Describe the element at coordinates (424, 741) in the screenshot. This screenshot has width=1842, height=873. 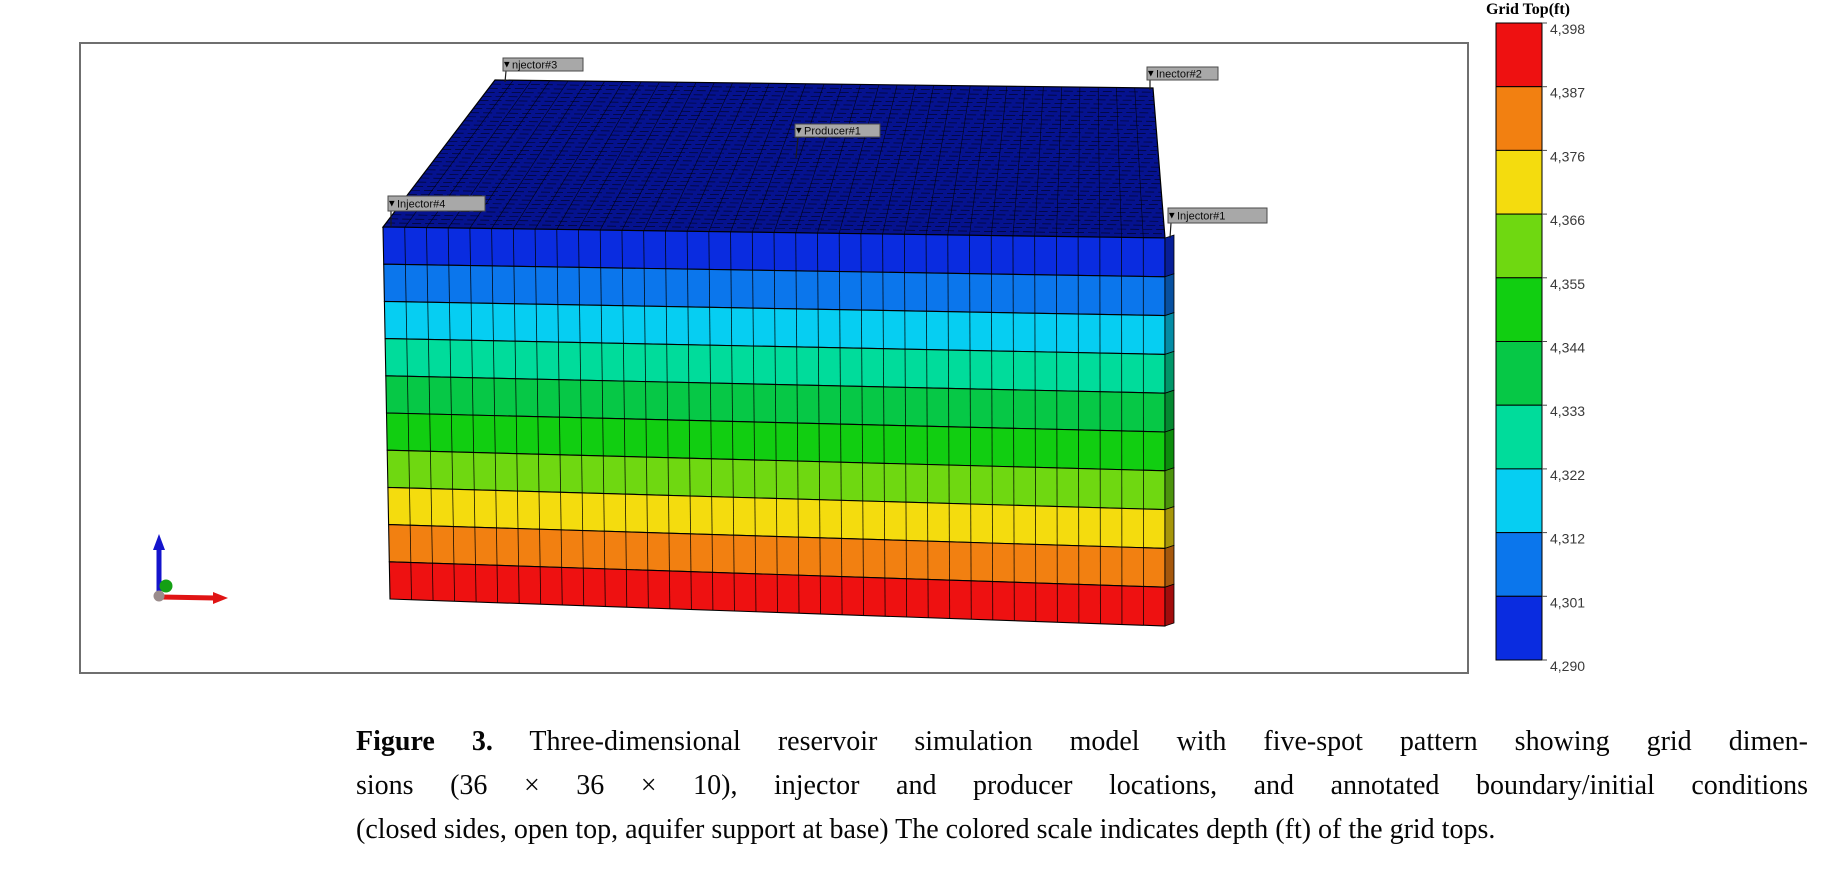
I see `figure-number-label: Figure 3.` at that location.